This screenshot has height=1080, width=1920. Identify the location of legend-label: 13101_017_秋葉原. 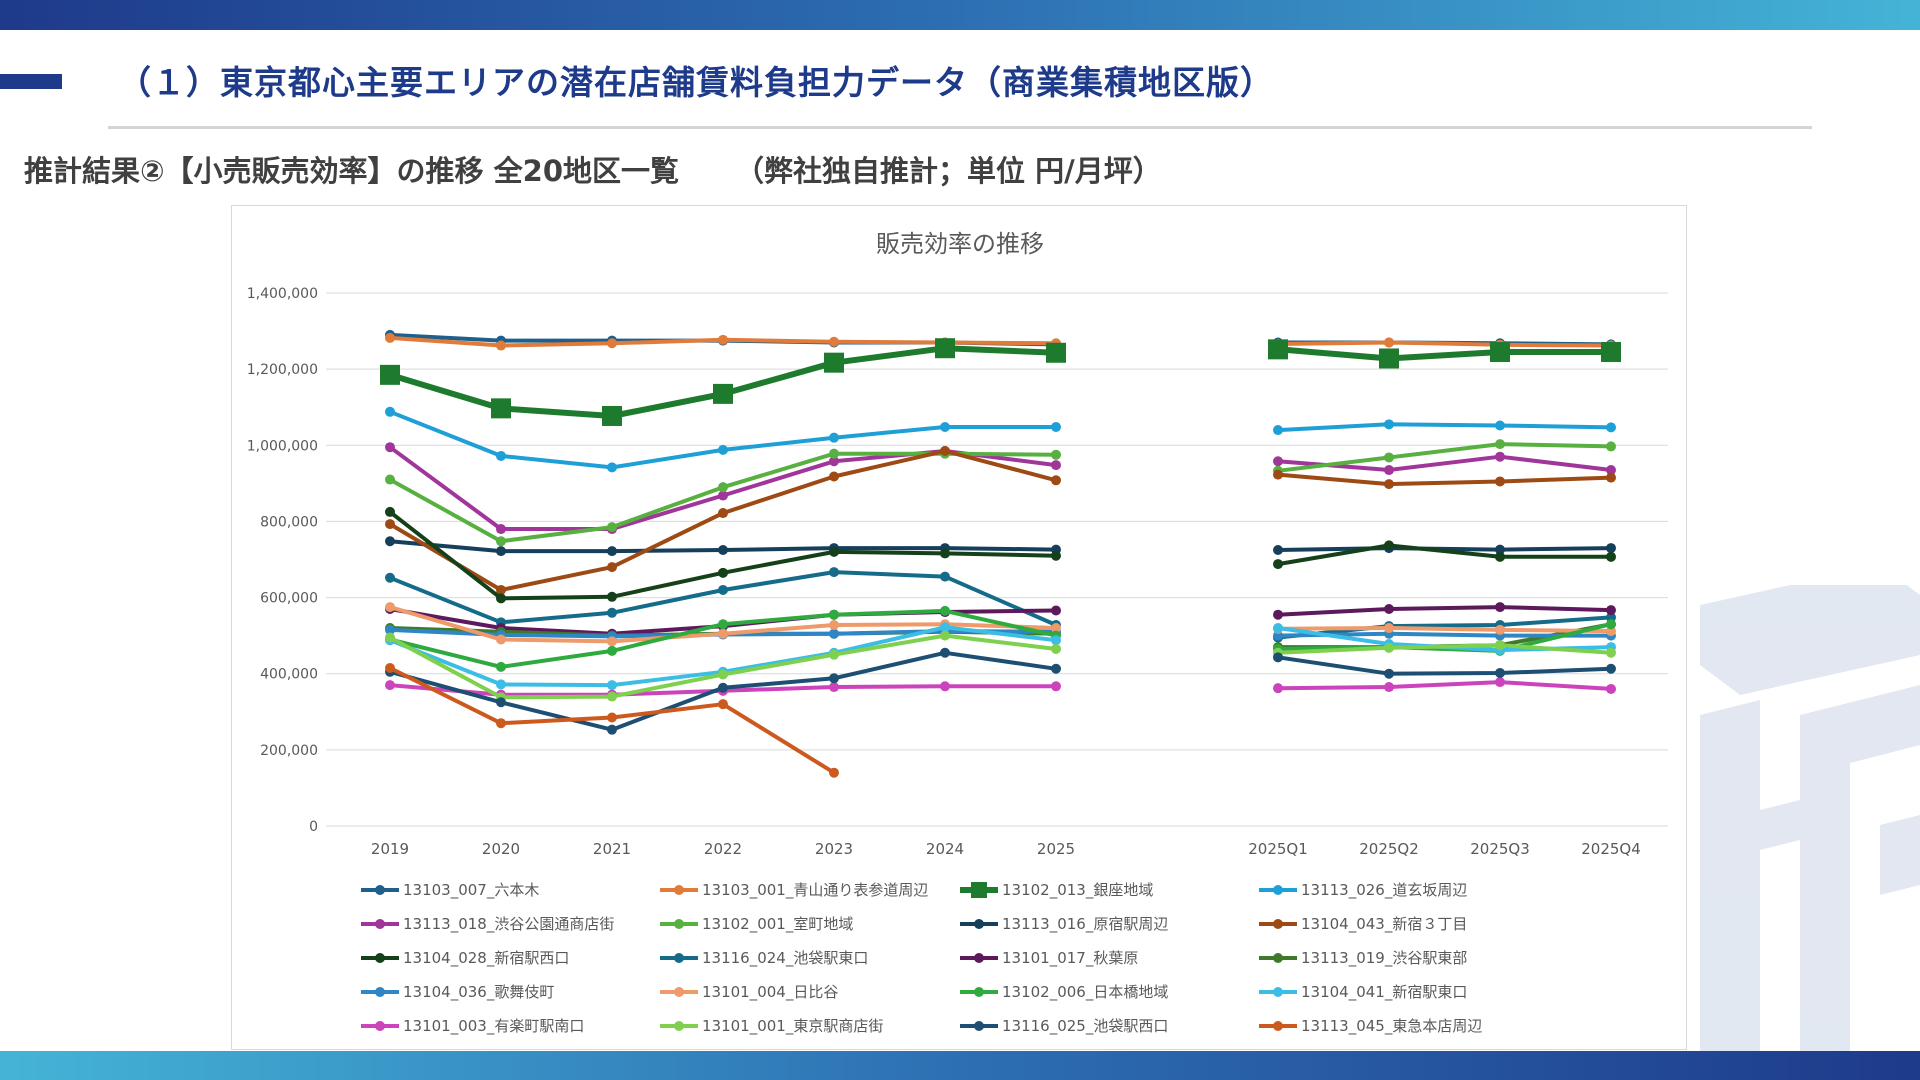
(1070, 958).